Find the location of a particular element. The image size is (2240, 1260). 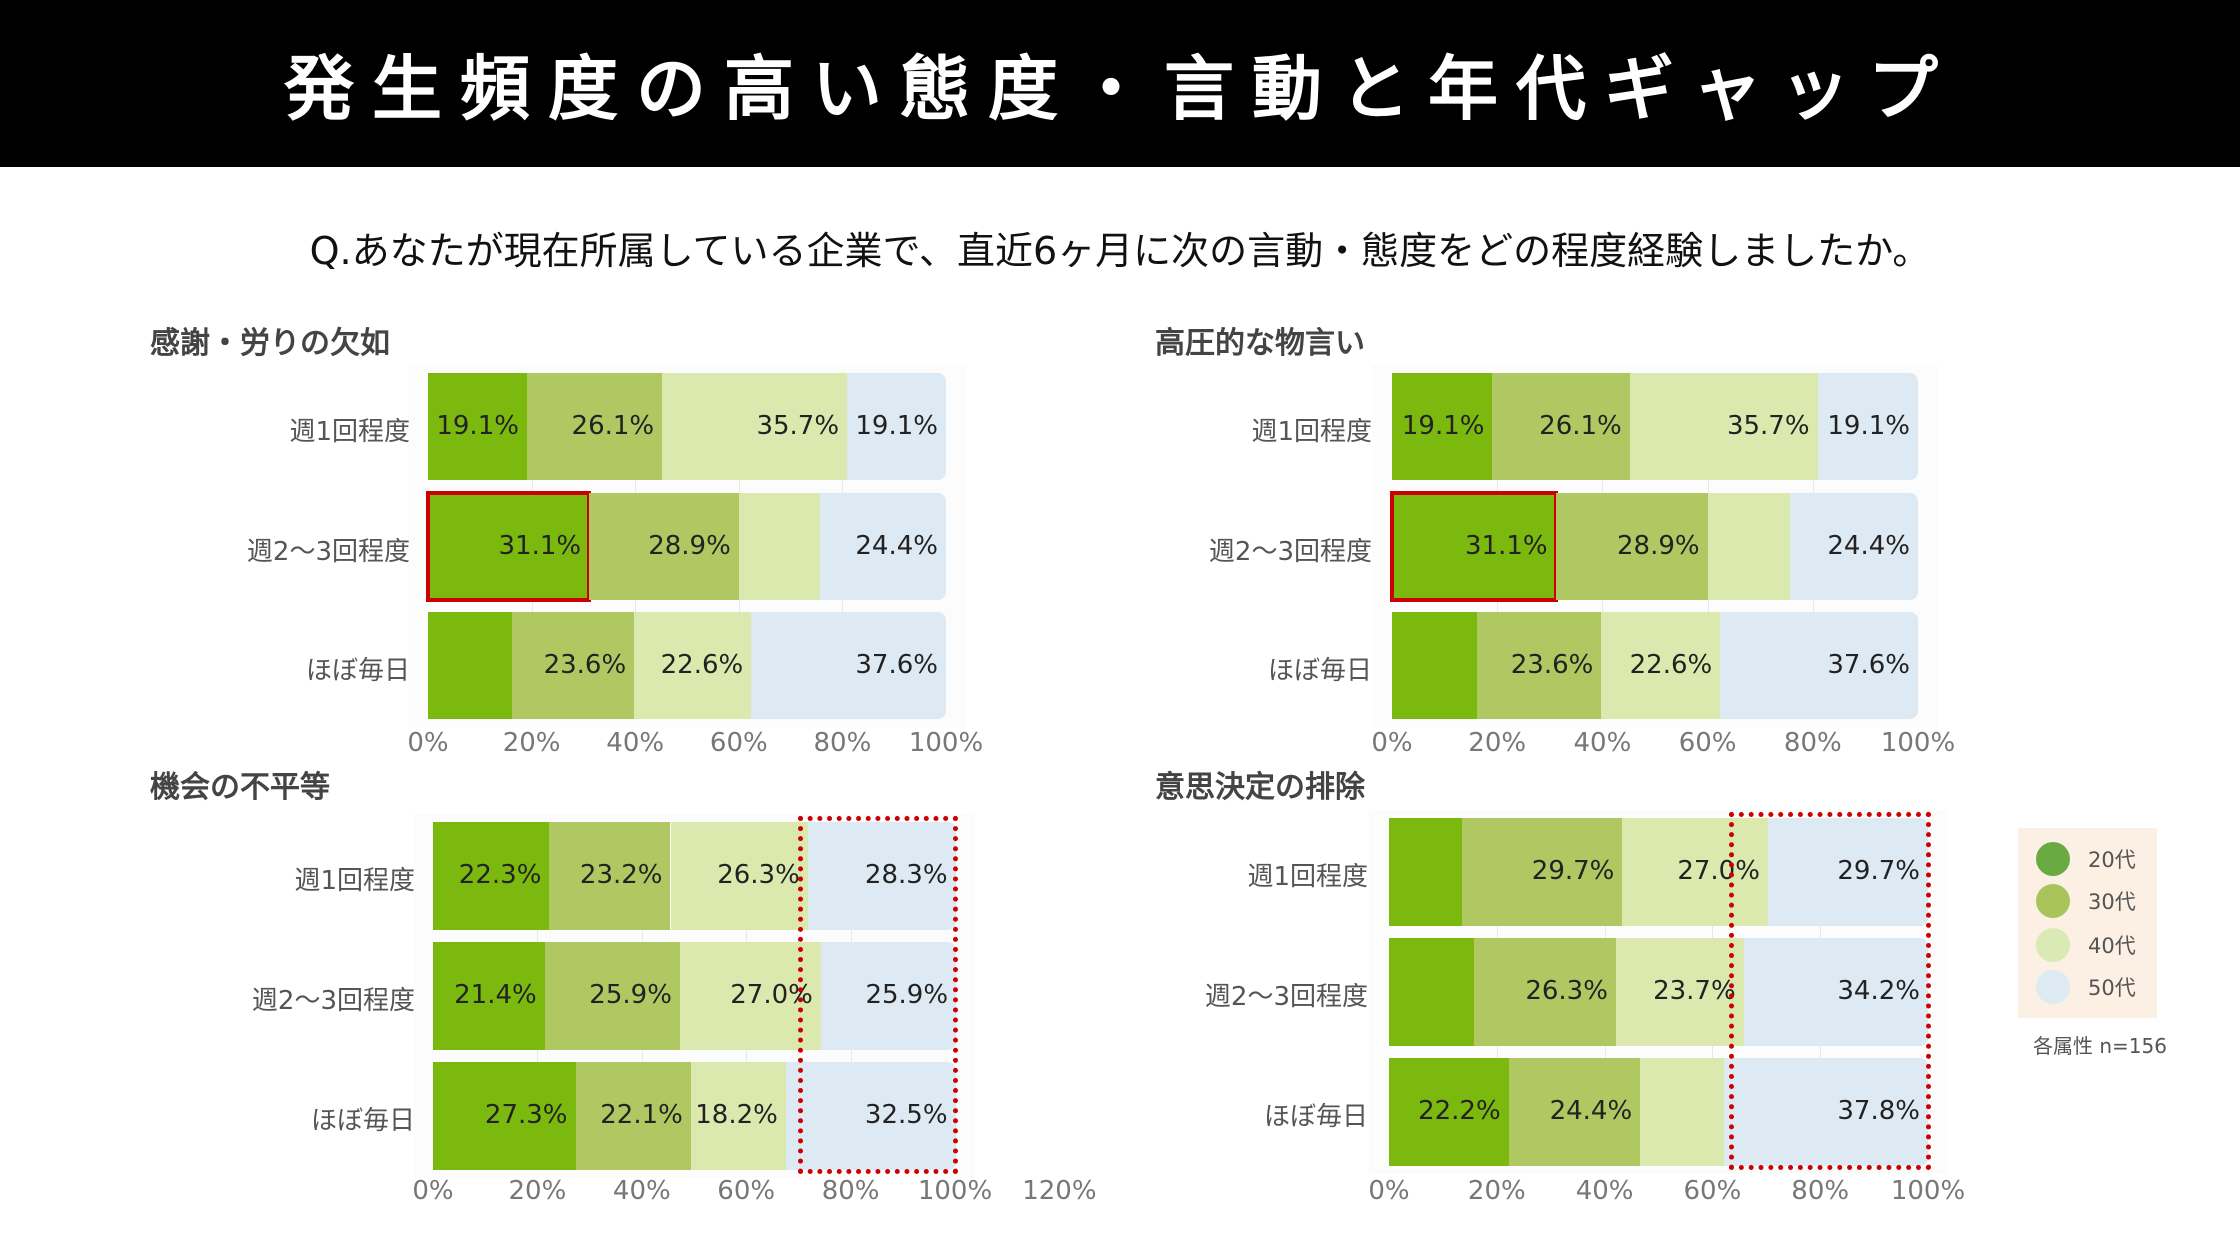

legend-item-30s: 30代 is located at coordinates (2086, 901).